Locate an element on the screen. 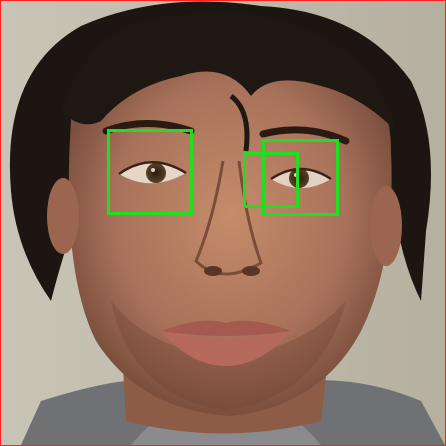 The width and height of the screenshot is (446, 446). left-eye is located at coordinates (152, 172).